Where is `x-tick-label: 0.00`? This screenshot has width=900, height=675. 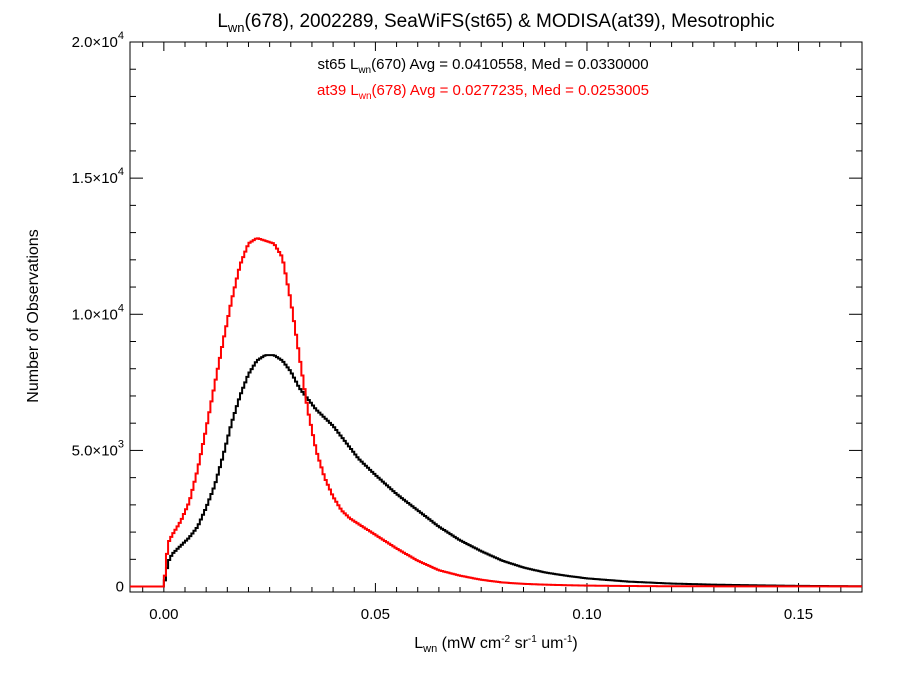 x-tick-label: 0.00 is located at coordinates (163, 614).